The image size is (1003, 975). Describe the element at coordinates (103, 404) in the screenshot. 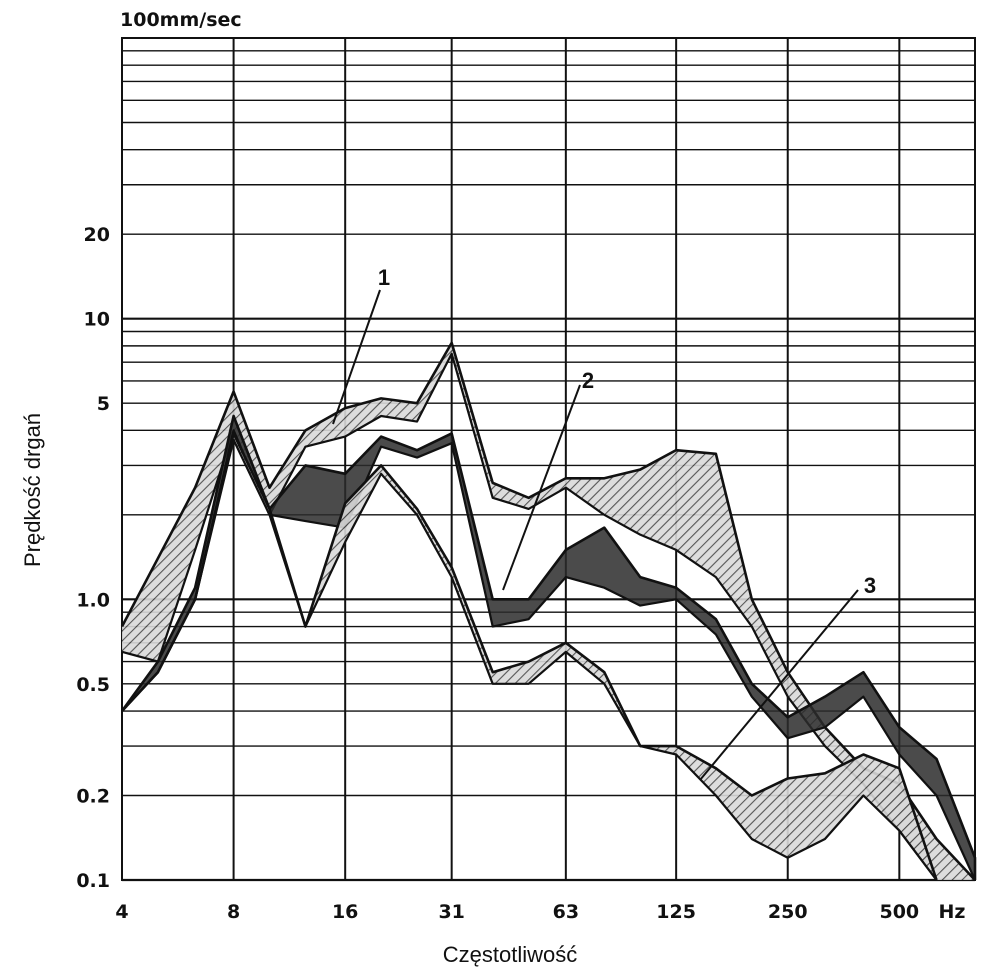

I see `y-tick-label: 5` at that location.